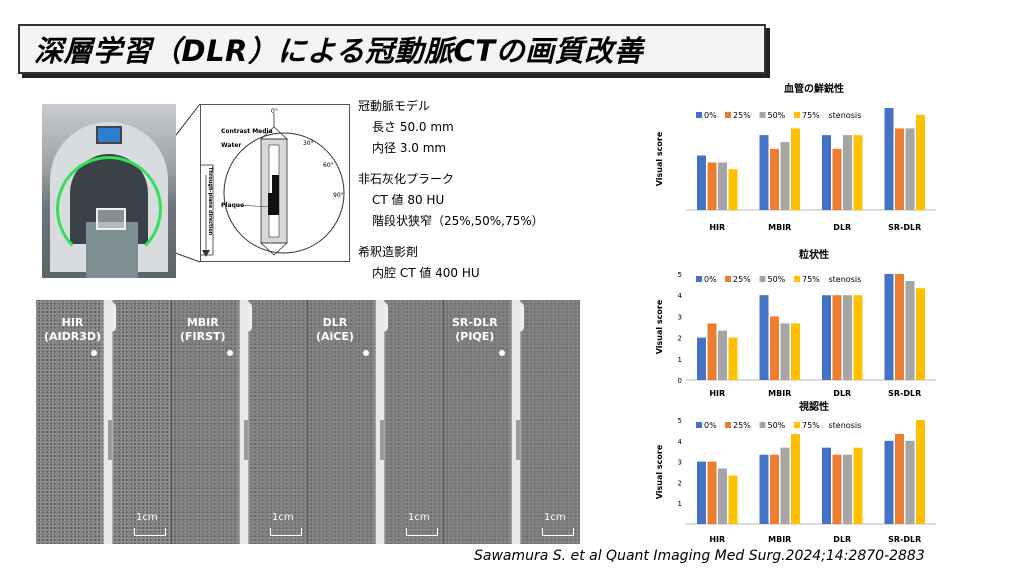 This screenshot has width=1024, height=576. I want to click on title-box: 深層学習（DLR）による冠動脈CTの画質改善, so click(392, 49).